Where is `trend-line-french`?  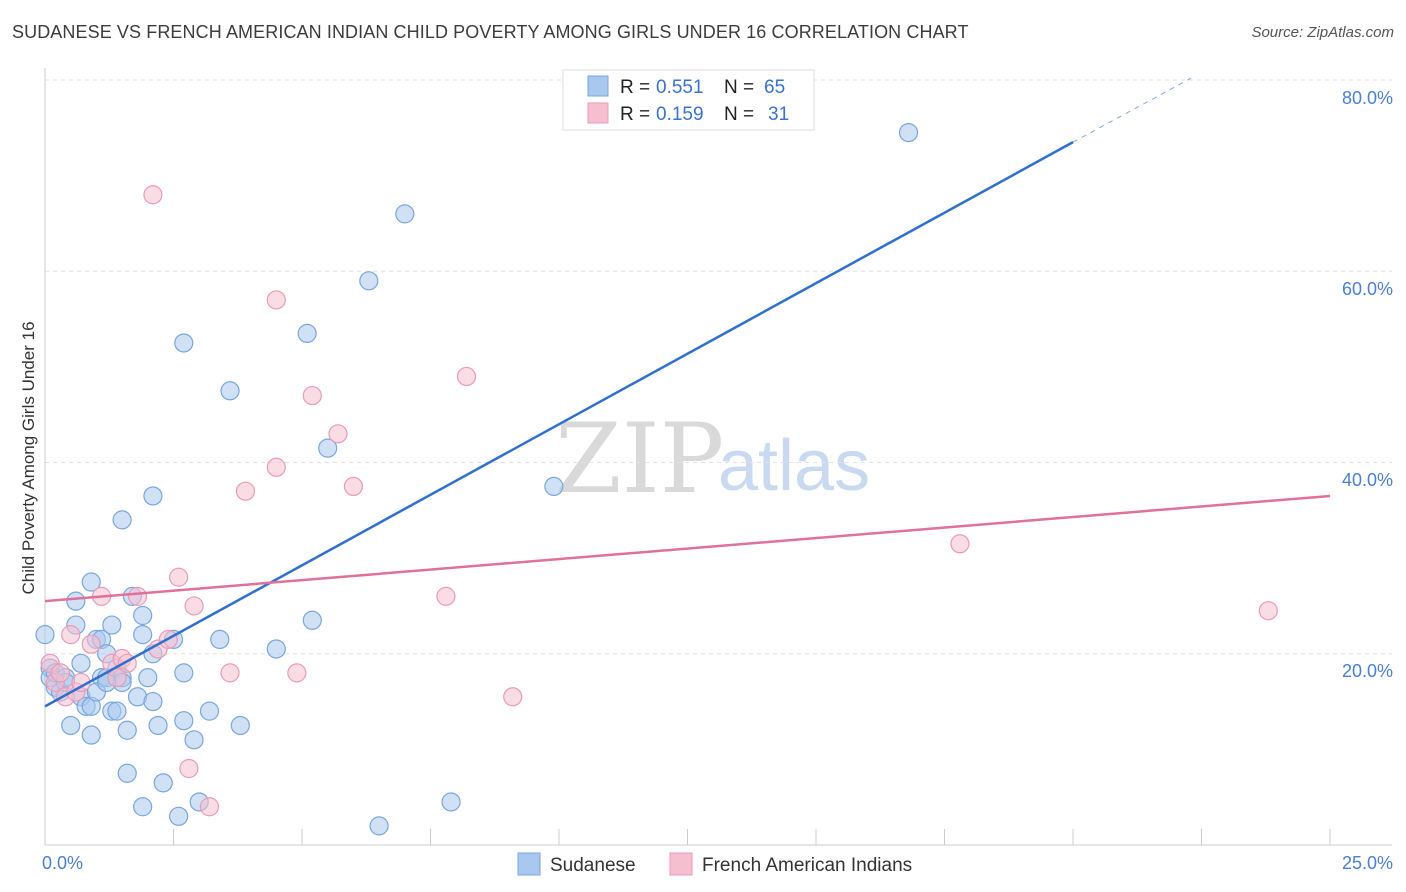
trend-line-french is located at coordinates (687, 548).